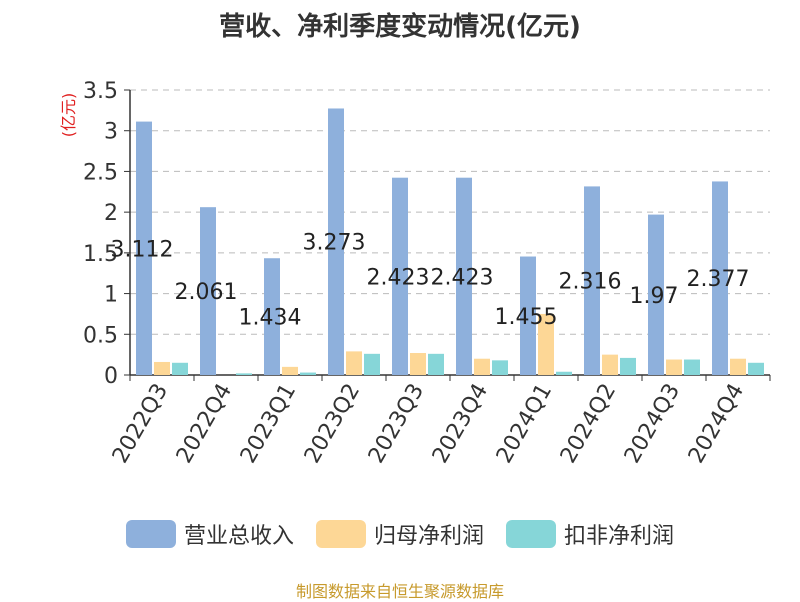 This screenshot has width=800, height=602. I want to click on y-tick-label: 0.5, so click(100, 335).